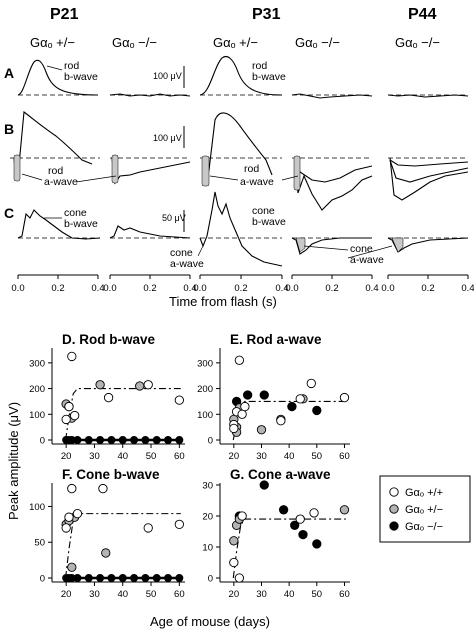  Describe the element at coordinates (151, 171) in the screenshot. I see `trace-b-p21-ko` at that location.